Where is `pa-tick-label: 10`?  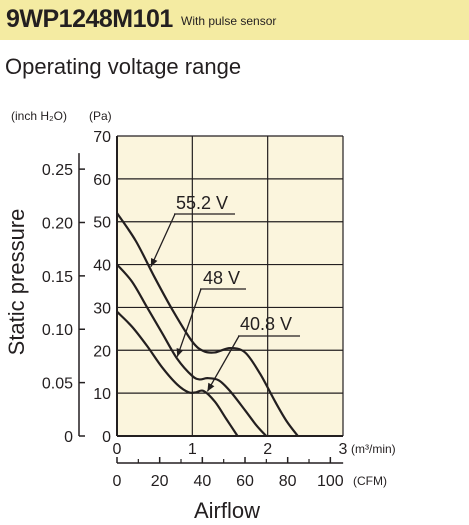 pa-tick-label: 10 is located at coordinates (102, 394).